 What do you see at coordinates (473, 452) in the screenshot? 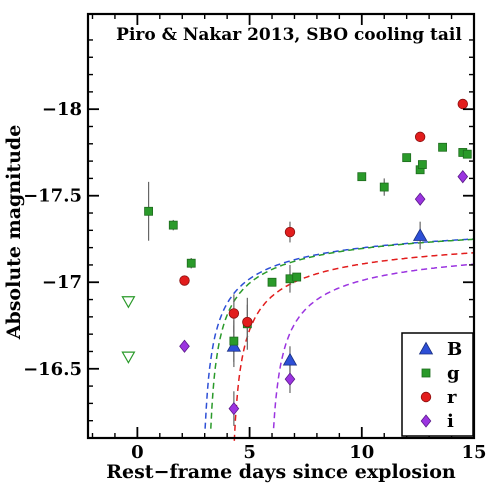
I see `x-tick-label: 15` at bounding box center [473, 452].